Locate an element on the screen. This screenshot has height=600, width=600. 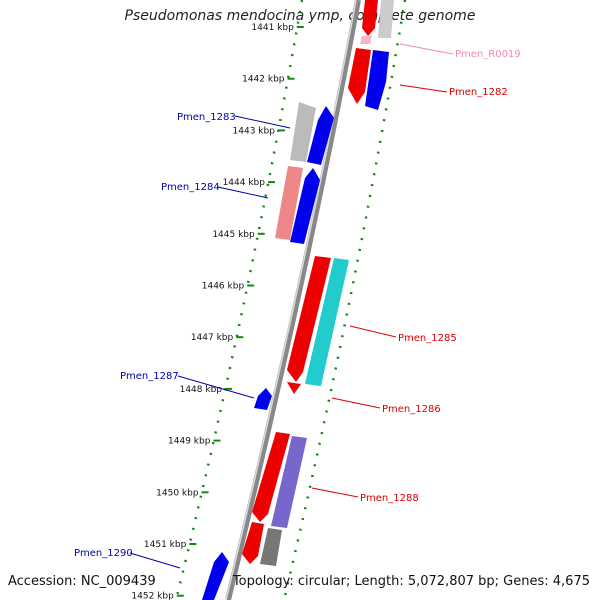
gene-pmen-1288-red is located at coordinates (271, 477).